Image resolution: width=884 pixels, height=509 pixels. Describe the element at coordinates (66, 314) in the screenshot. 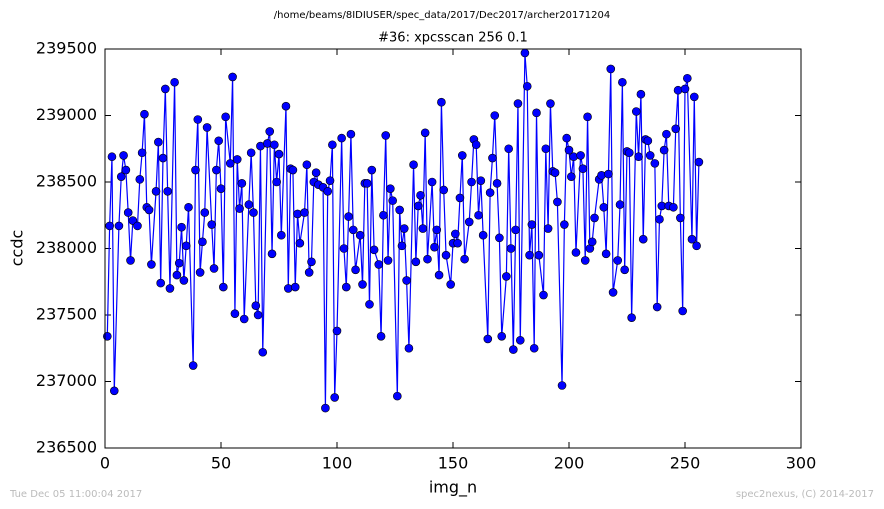

I see `y-tick-label: 237500` at that location.